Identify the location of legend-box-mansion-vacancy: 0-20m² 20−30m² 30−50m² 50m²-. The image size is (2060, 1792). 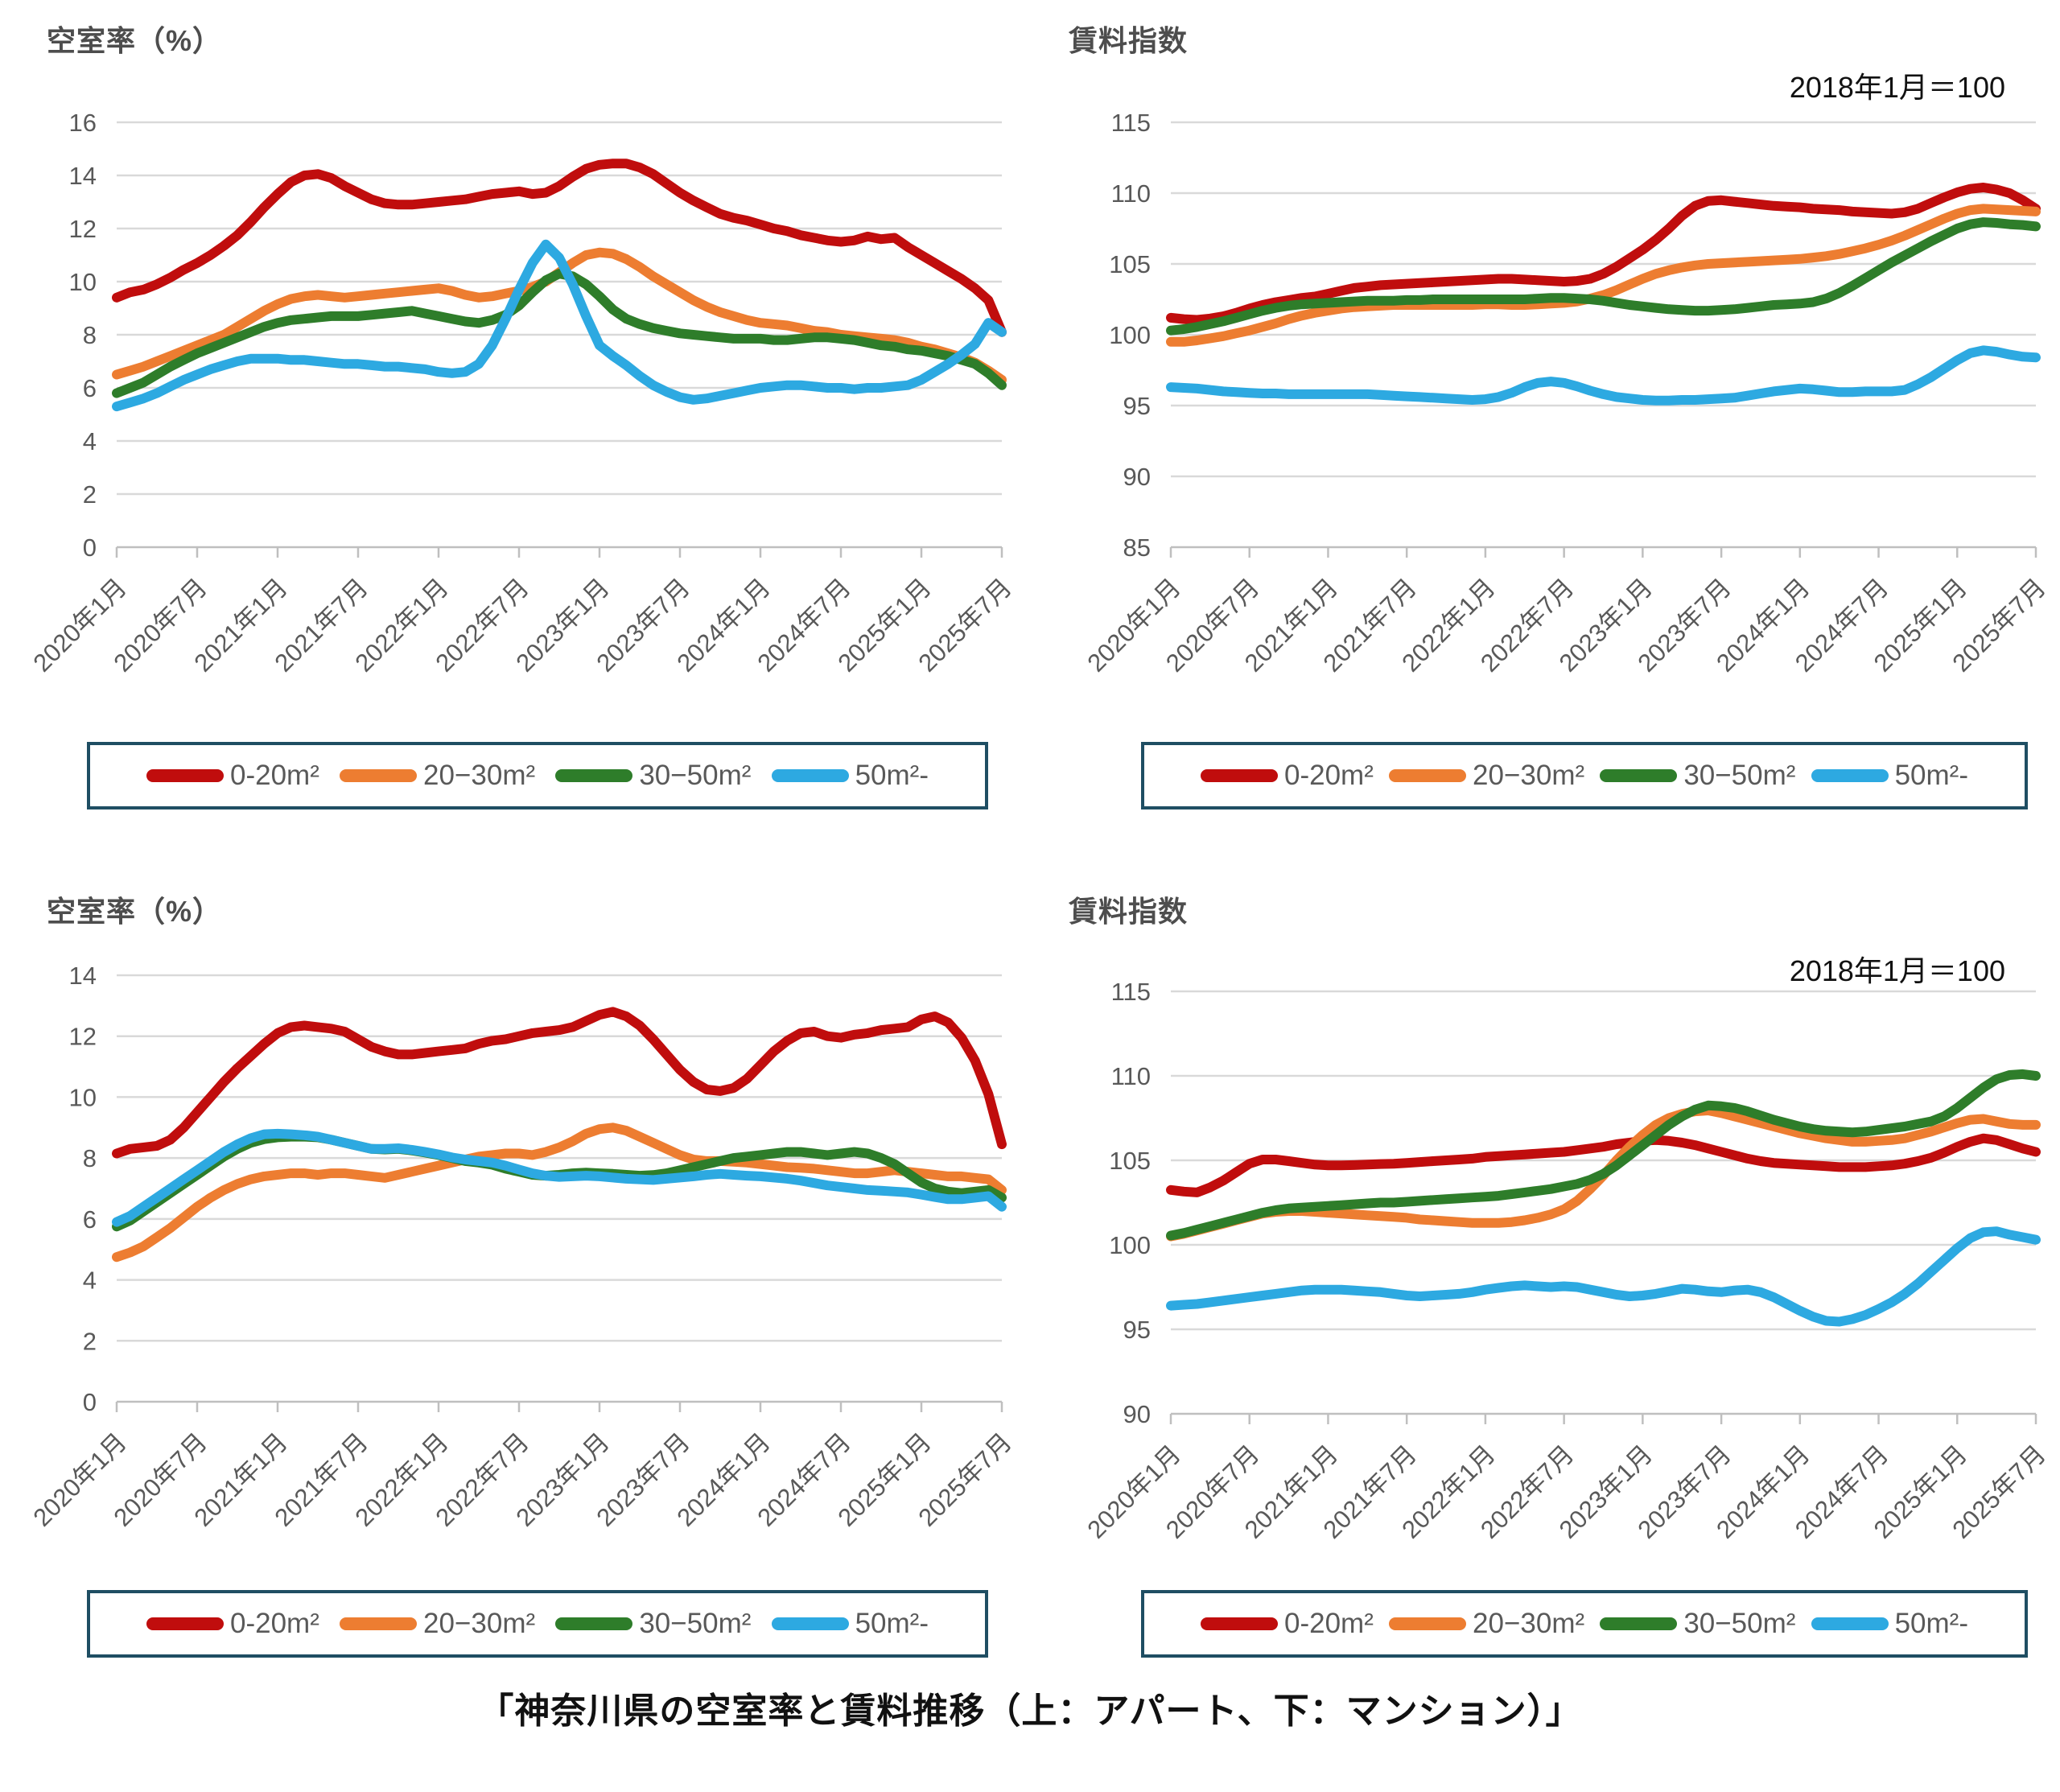
(537, 1624).